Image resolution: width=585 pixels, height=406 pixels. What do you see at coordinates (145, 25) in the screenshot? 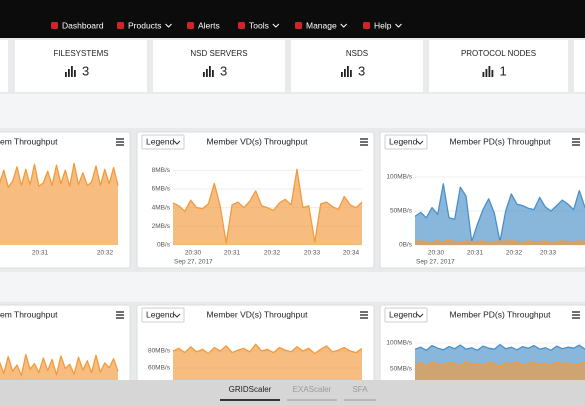
I see `nav-label: Products` at bounding box center [145, 25].